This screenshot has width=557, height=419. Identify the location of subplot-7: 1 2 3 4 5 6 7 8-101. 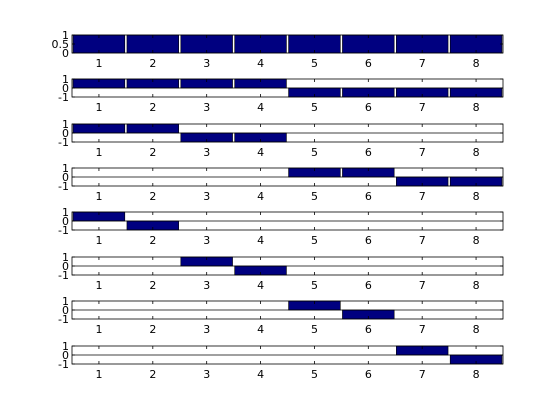
(281, 315).